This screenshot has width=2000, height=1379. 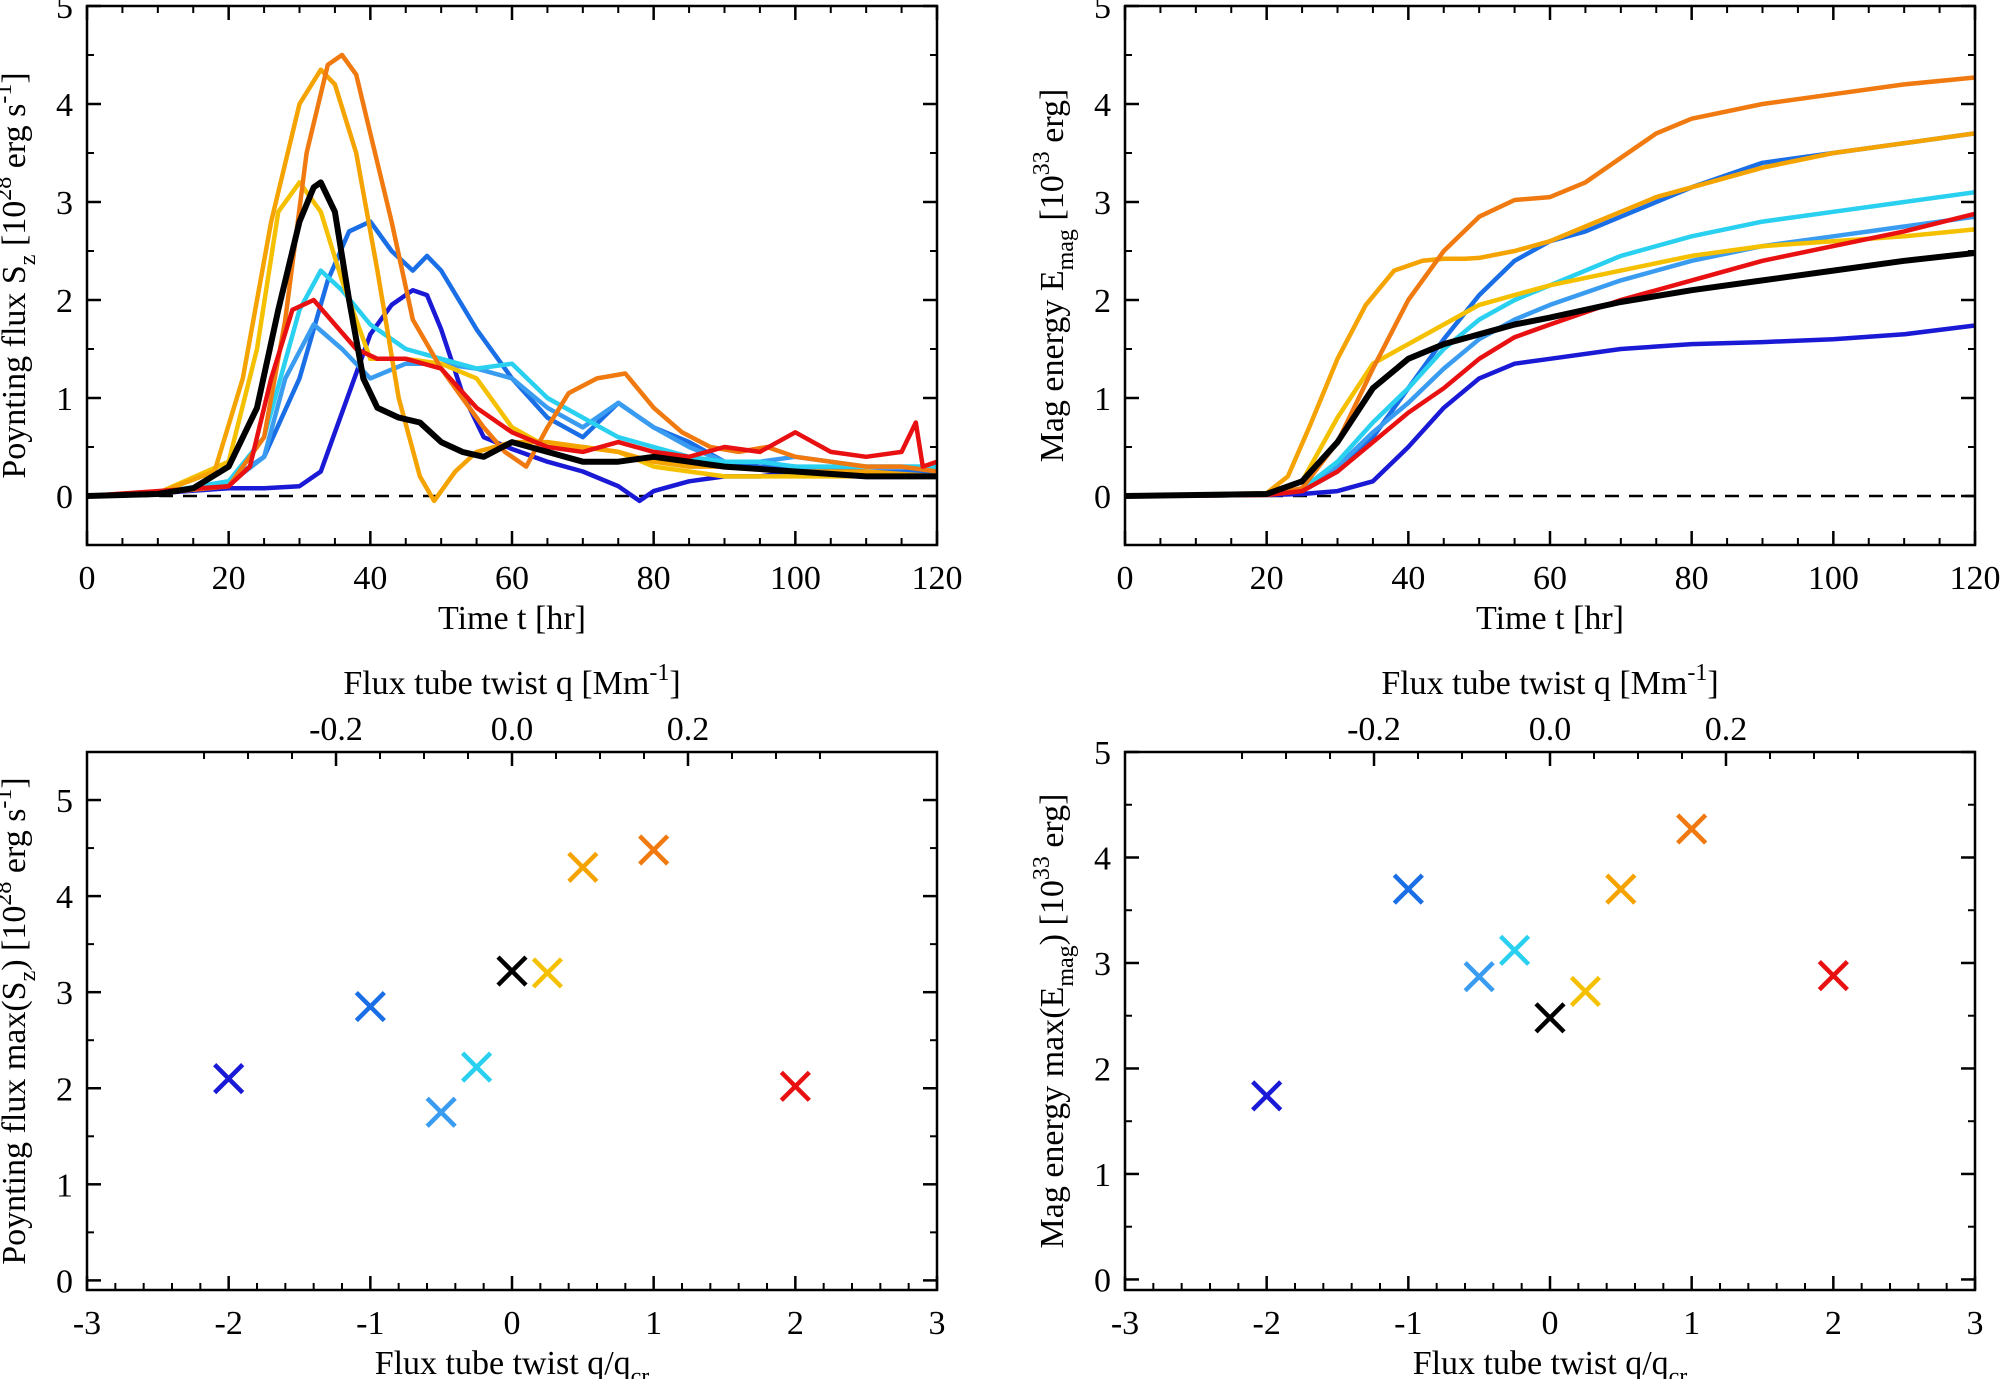 What do you see at coordinates (1054, 1021) in the screenshot?
I see `y-axis-label: Mag energy max(Emag) [1033 erg]` at bounding box center [1054, 1021].